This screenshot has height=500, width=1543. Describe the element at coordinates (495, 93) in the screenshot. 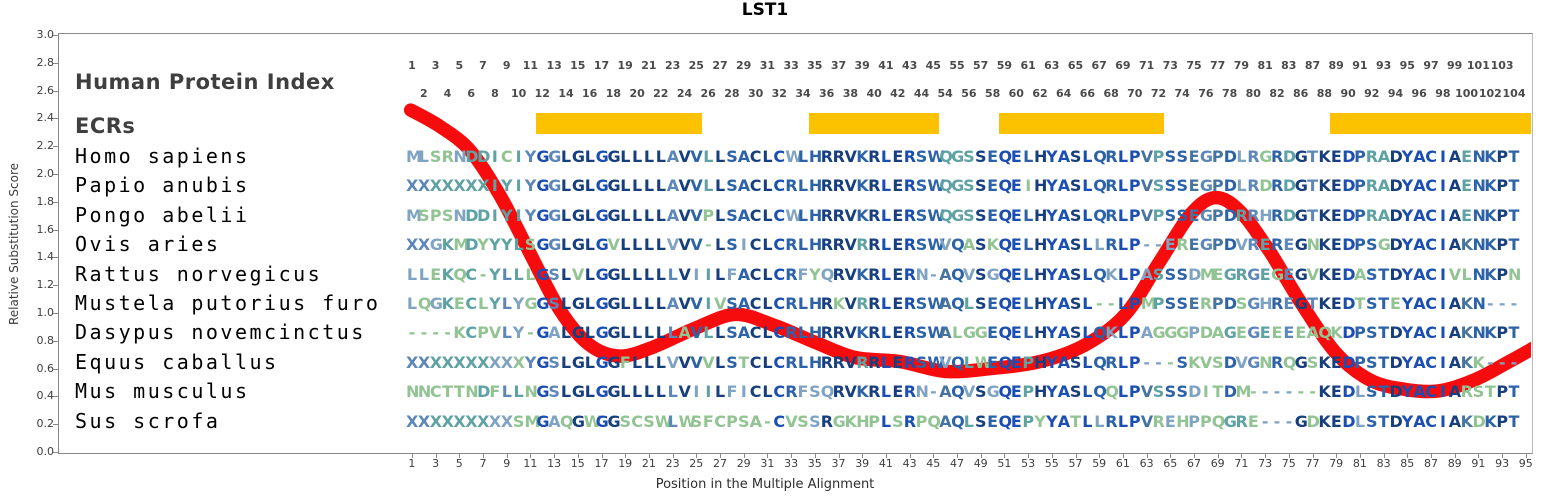

I see `human-index-number: 8` at that location.